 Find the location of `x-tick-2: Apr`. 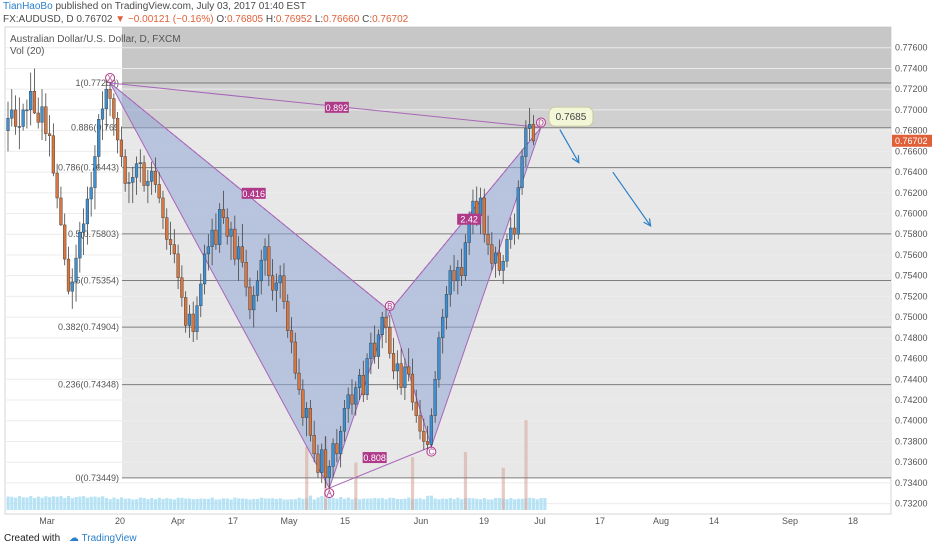

x-tick-2: Apr is located at coordinates (178, 521).